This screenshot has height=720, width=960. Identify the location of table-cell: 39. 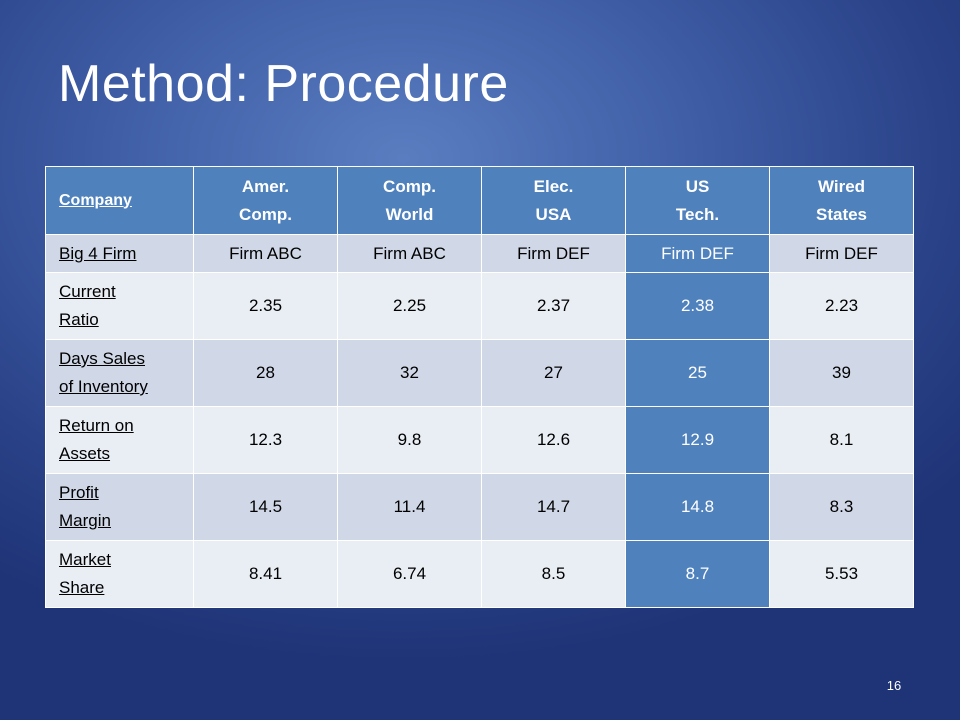
(841, 373).